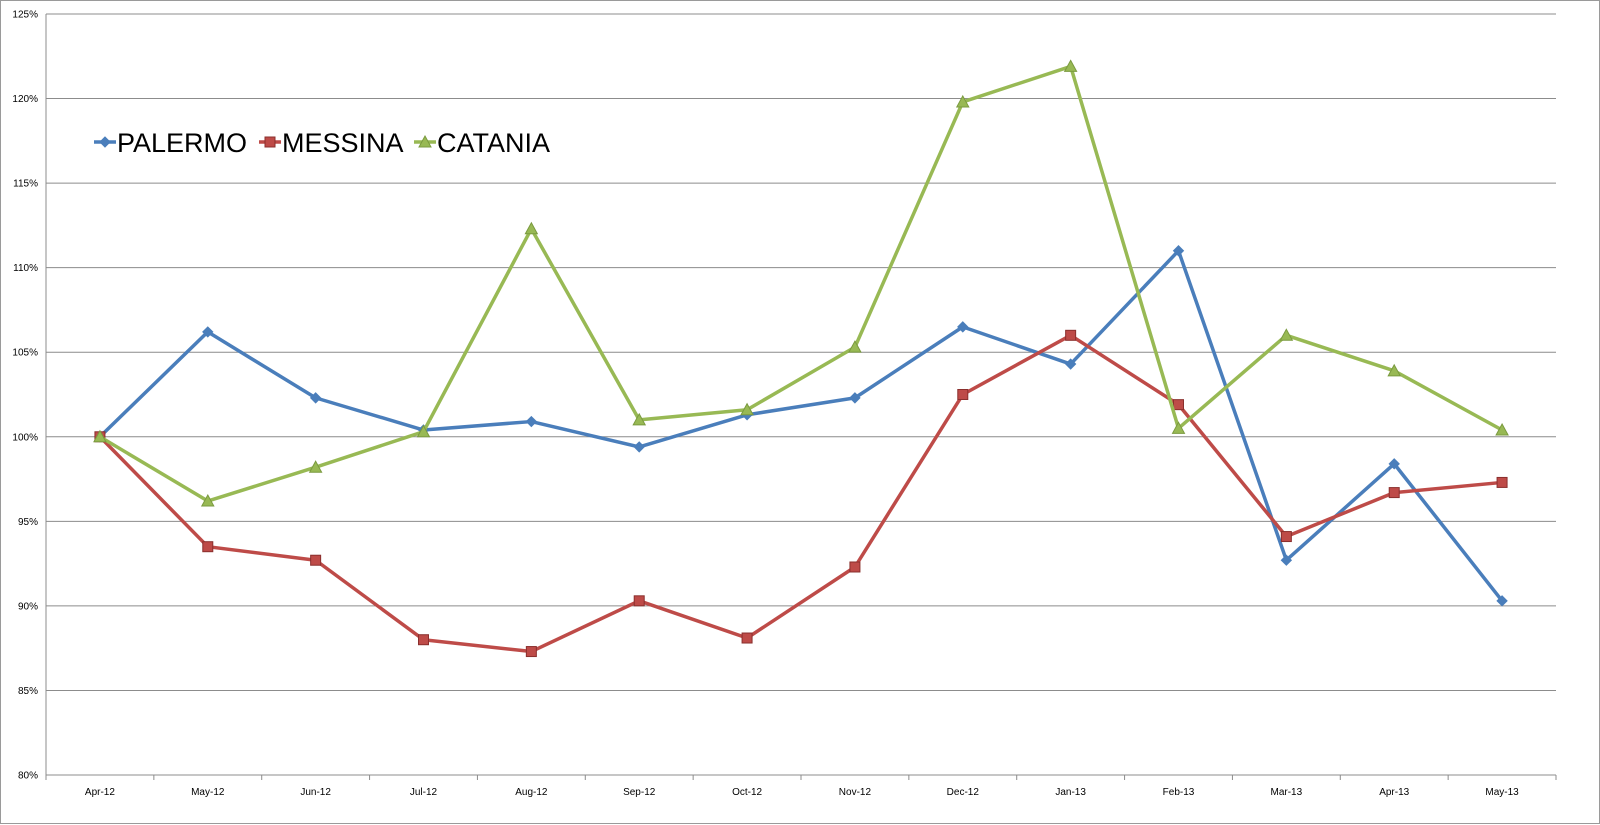 The image size is (1600, 825). What do you see at coordinates (29, 396) in the screenshot?
I see `y-axis: 80% 85% 90% 95% 100% 105% 110% 115% 120% 125%` at bounding box center [29, 396].